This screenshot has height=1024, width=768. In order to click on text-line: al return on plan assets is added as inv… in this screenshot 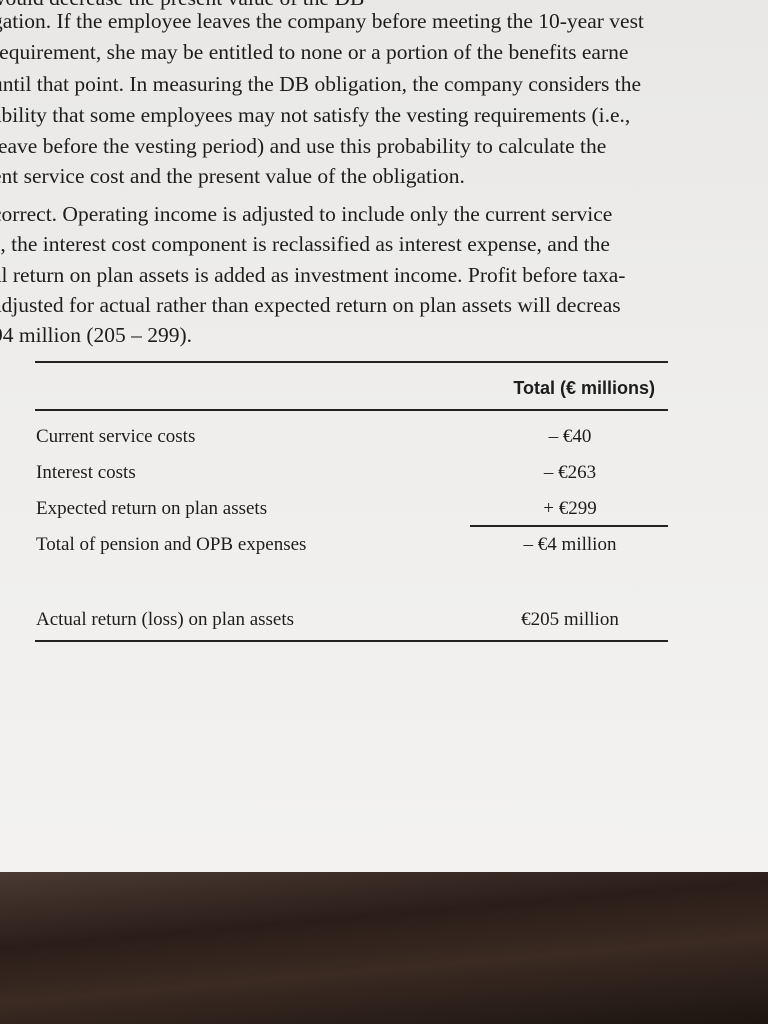, I will do `click(313, 275)`.